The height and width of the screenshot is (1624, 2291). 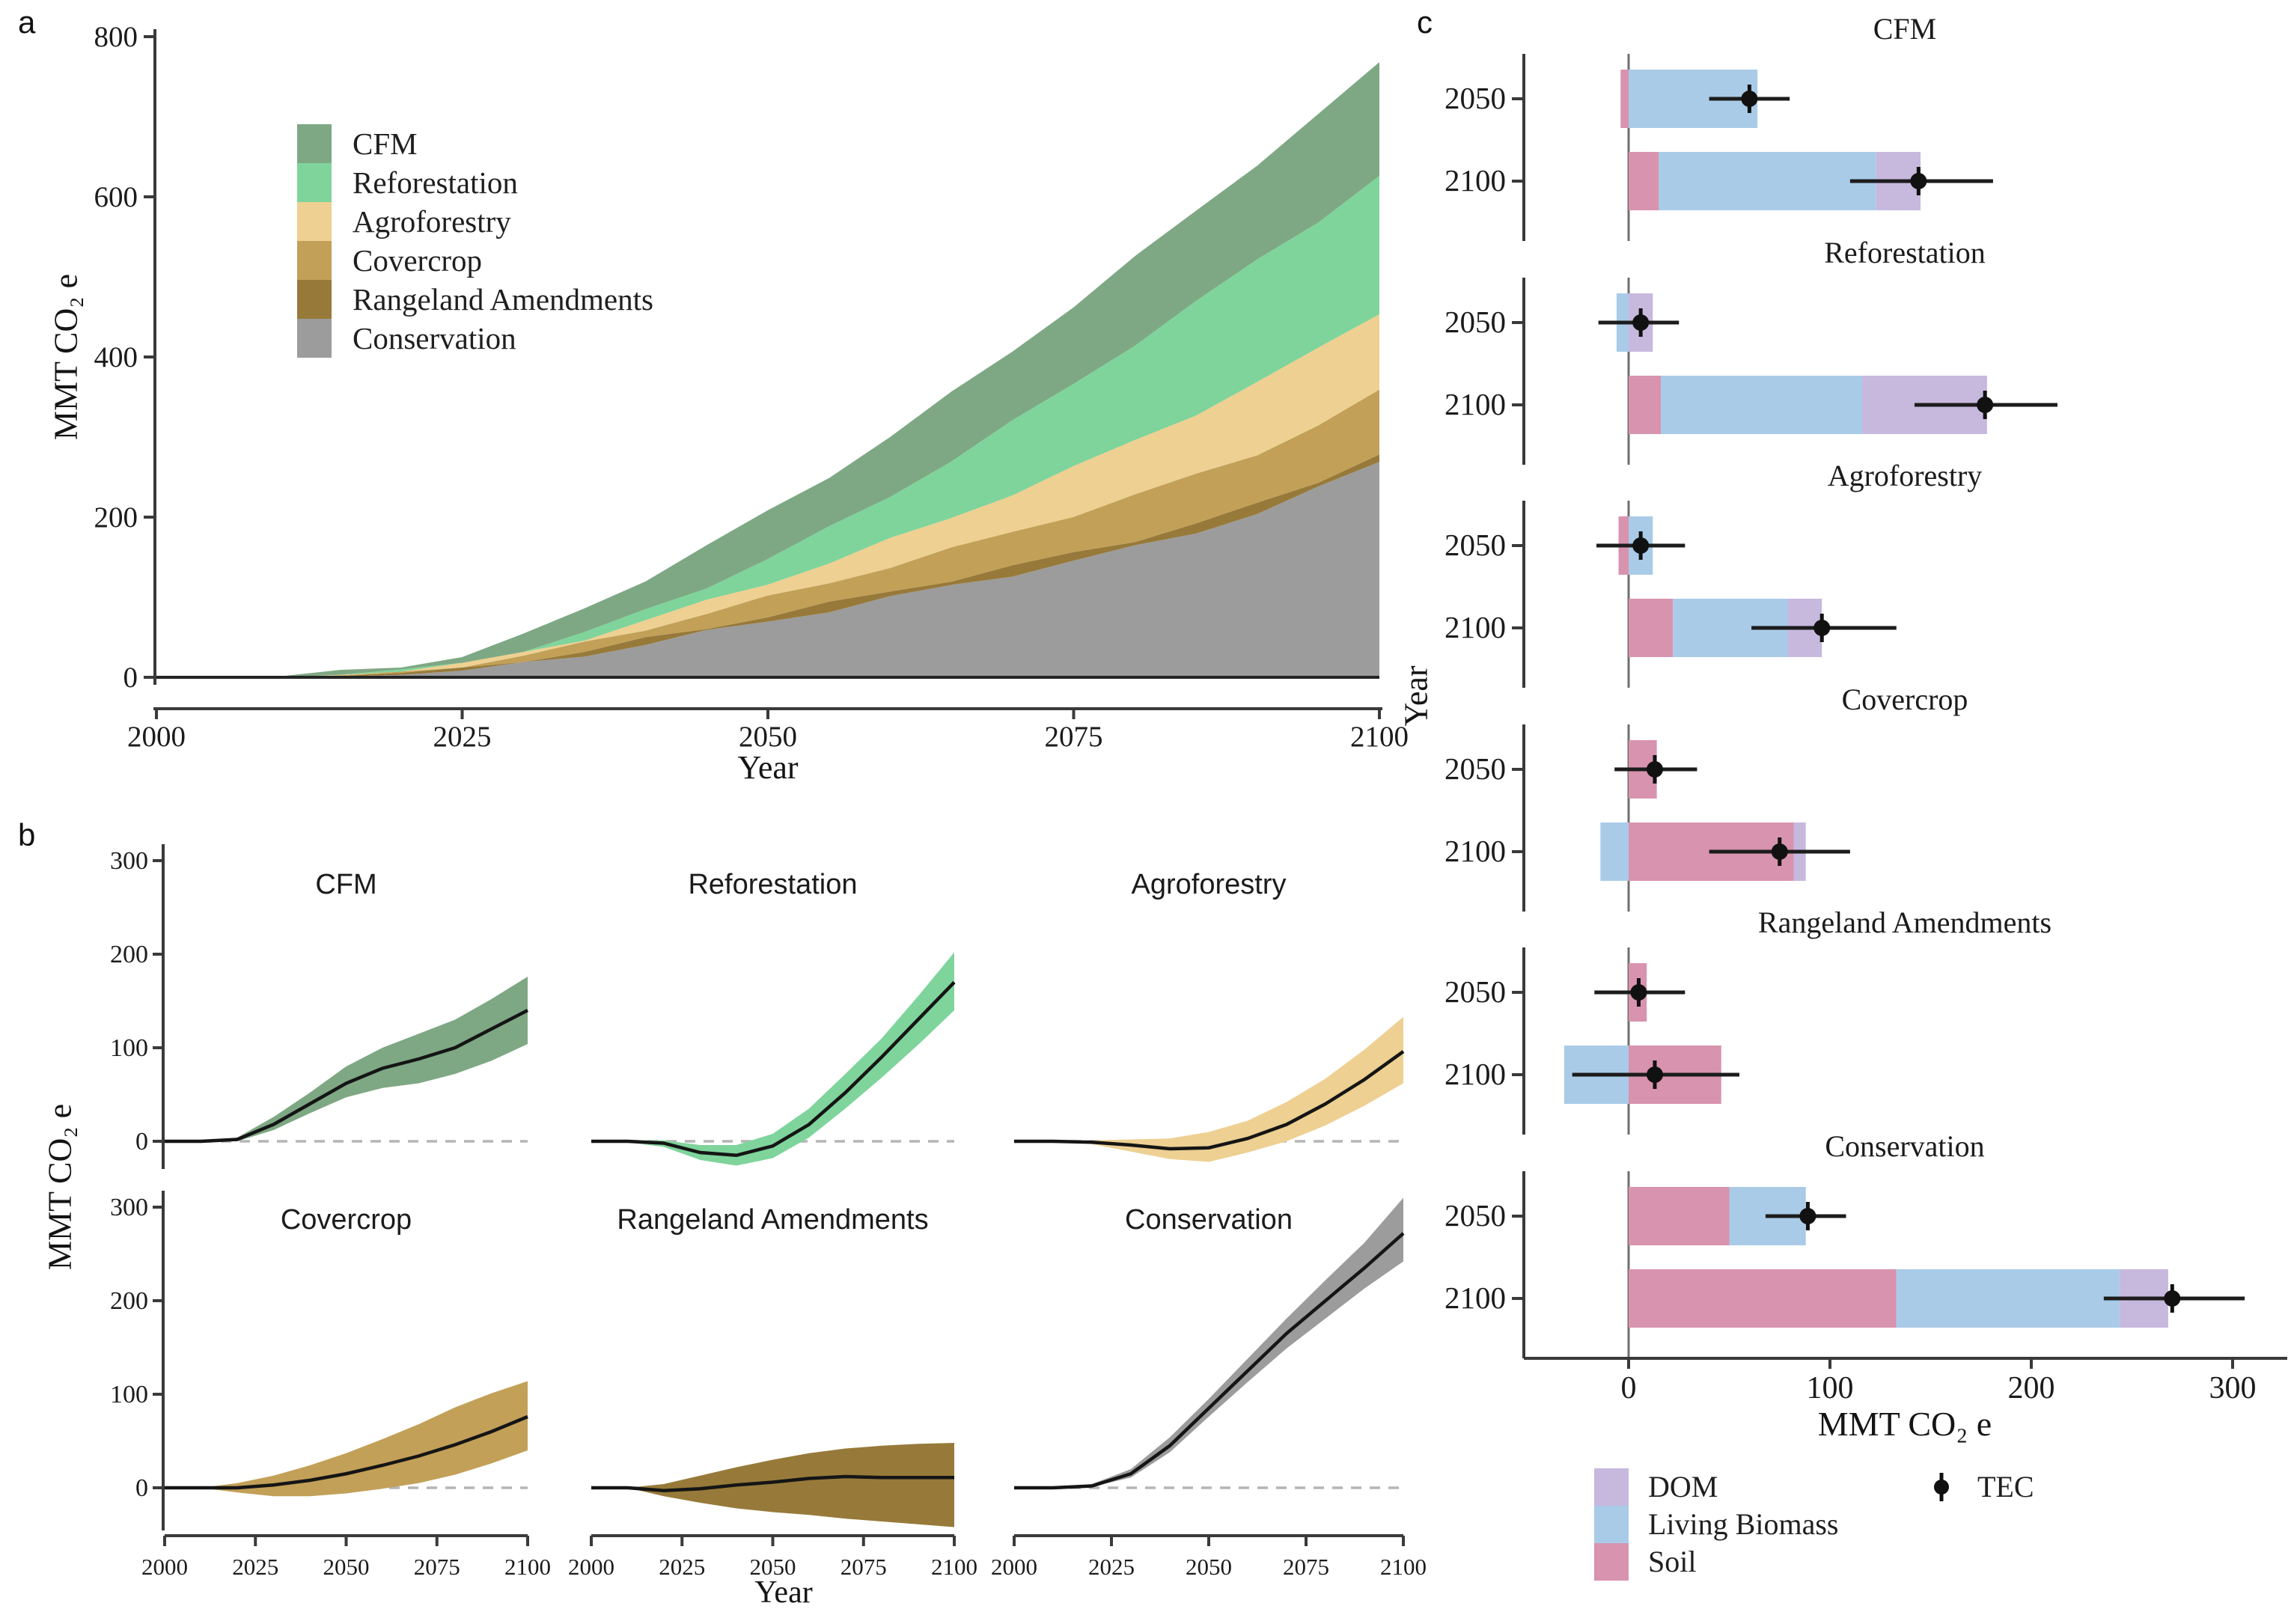 What do you see at coordinates (1641, 322) in the screenshot?
I see `tec-point-reforestation-2050` at bounding box center [1641, 322].